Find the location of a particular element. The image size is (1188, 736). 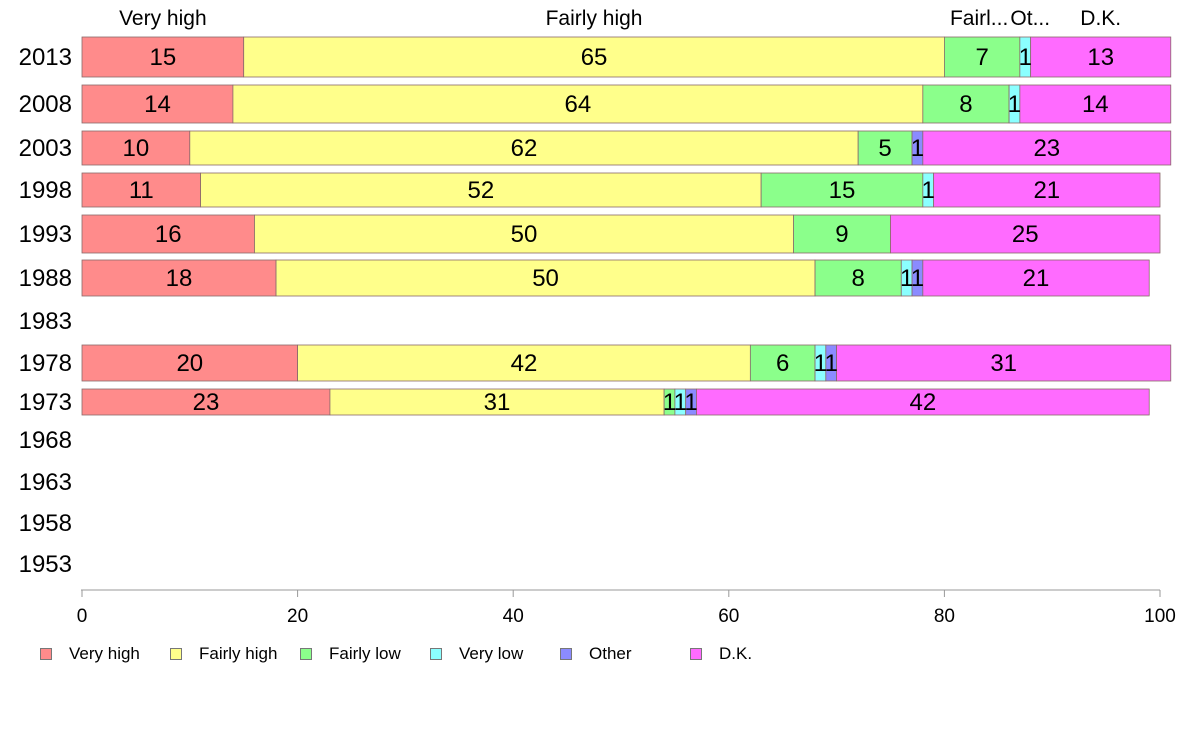

bar-segment-1993-d-k- is located at coordinates (1025, 234).